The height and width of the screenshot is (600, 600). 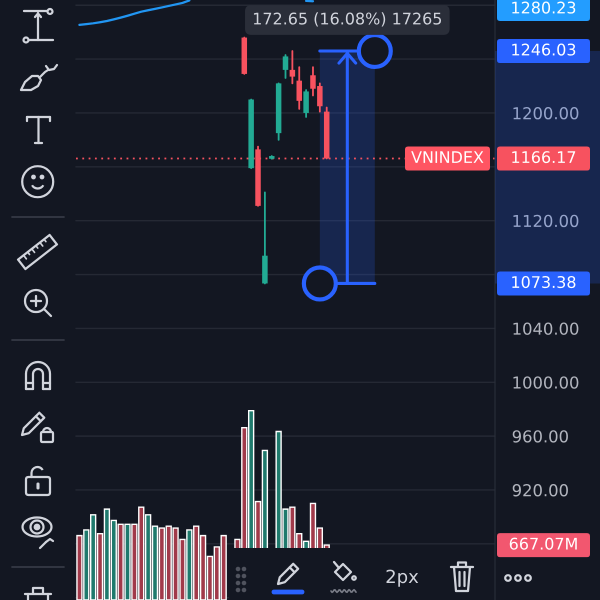 I want to click on y-tick-label: 960.00, so click(x=540, y=436).